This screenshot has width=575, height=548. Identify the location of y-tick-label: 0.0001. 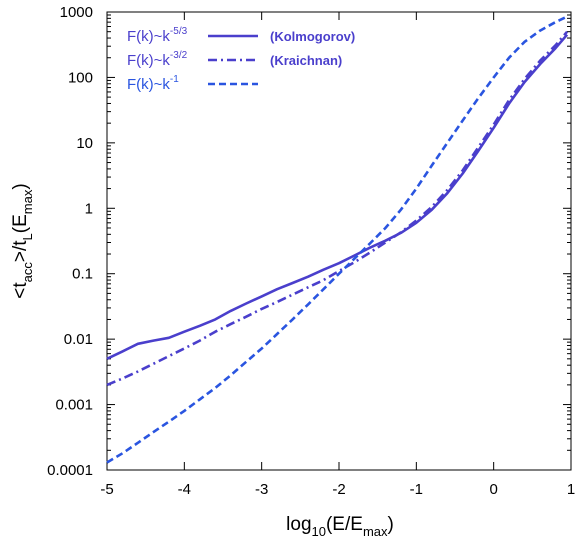
(70, 470).